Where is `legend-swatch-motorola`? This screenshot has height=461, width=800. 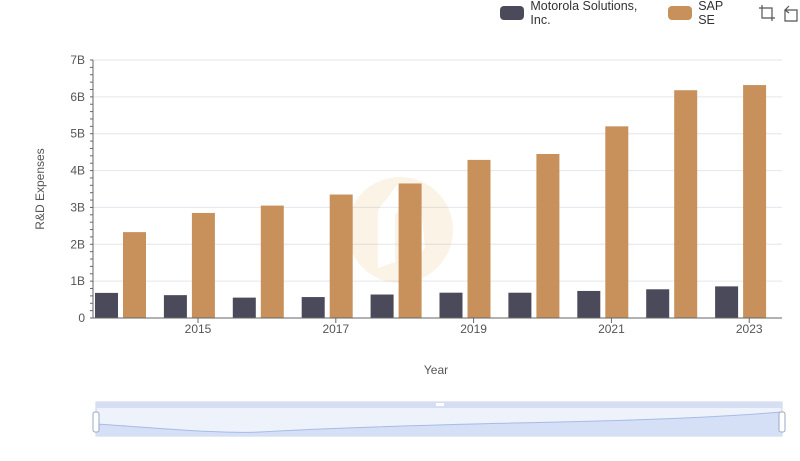
legend-swatch-motorola is located at coordinates (512, 13).